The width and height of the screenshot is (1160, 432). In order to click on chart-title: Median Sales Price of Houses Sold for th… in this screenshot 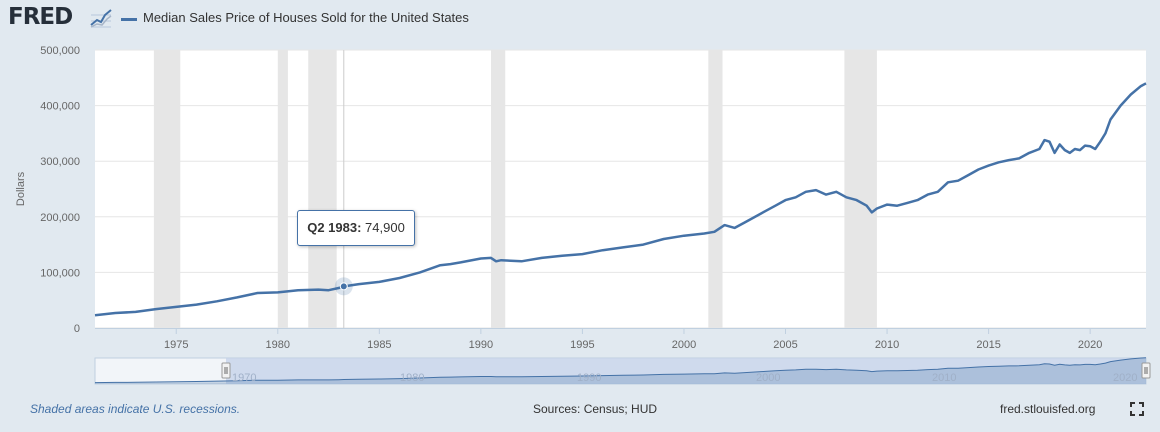, I will do `click(306, 17)`.